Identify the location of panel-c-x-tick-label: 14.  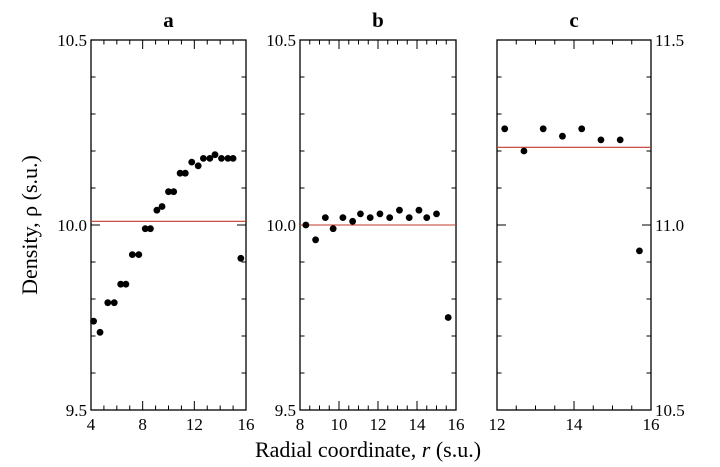
(575, 424).